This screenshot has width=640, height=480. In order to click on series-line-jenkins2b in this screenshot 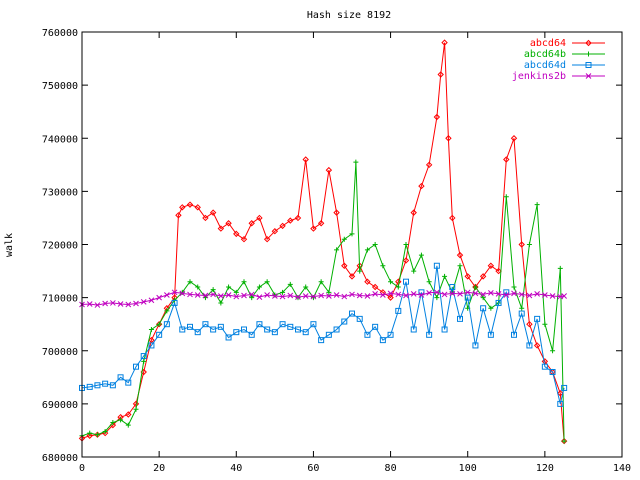, I will do `click(323, 298)`.